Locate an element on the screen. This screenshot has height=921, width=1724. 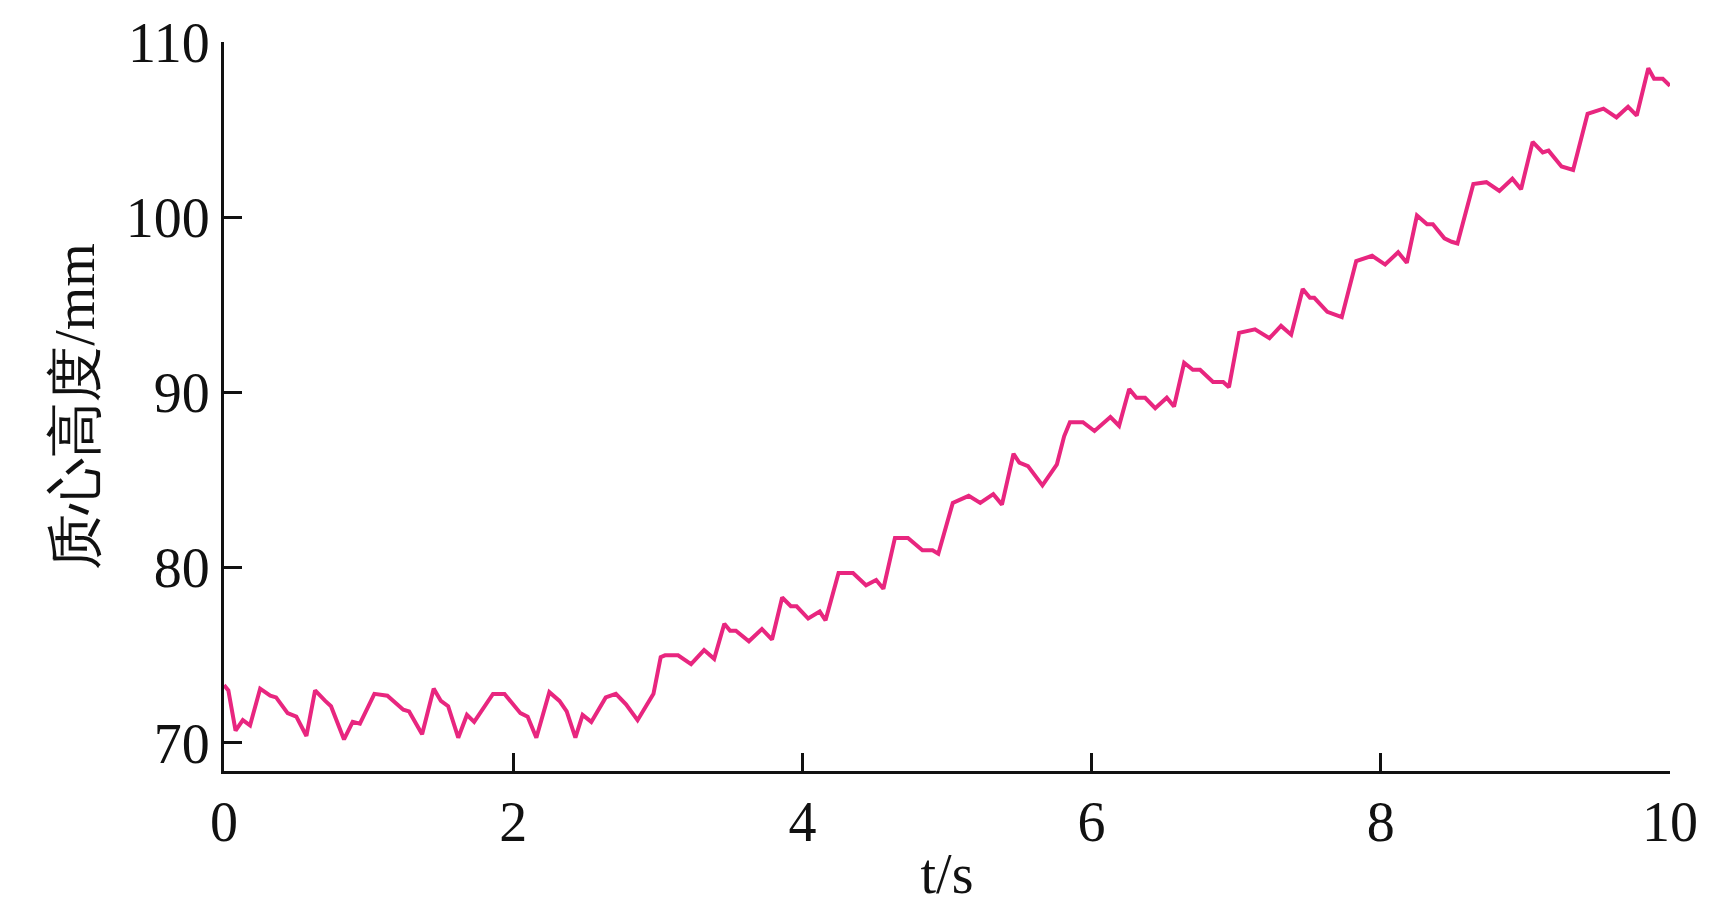
x-axis-title: t/s is located at coordinates (947, 873).